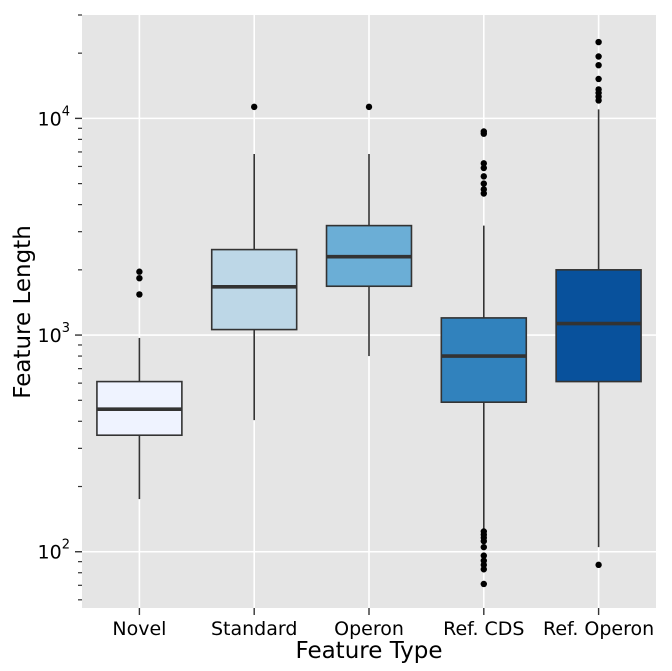 Image resolution: width=672 pixels, height=671 pixels. I want to click on y-axis-title: Feature Length, so click(23, 312).